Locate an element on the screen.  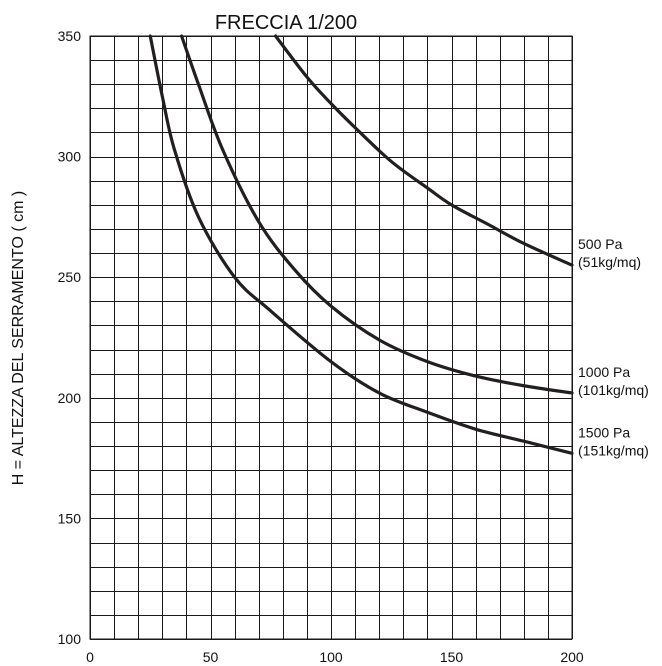
y-tick-label: 250 is located at coordinates (70, 277).